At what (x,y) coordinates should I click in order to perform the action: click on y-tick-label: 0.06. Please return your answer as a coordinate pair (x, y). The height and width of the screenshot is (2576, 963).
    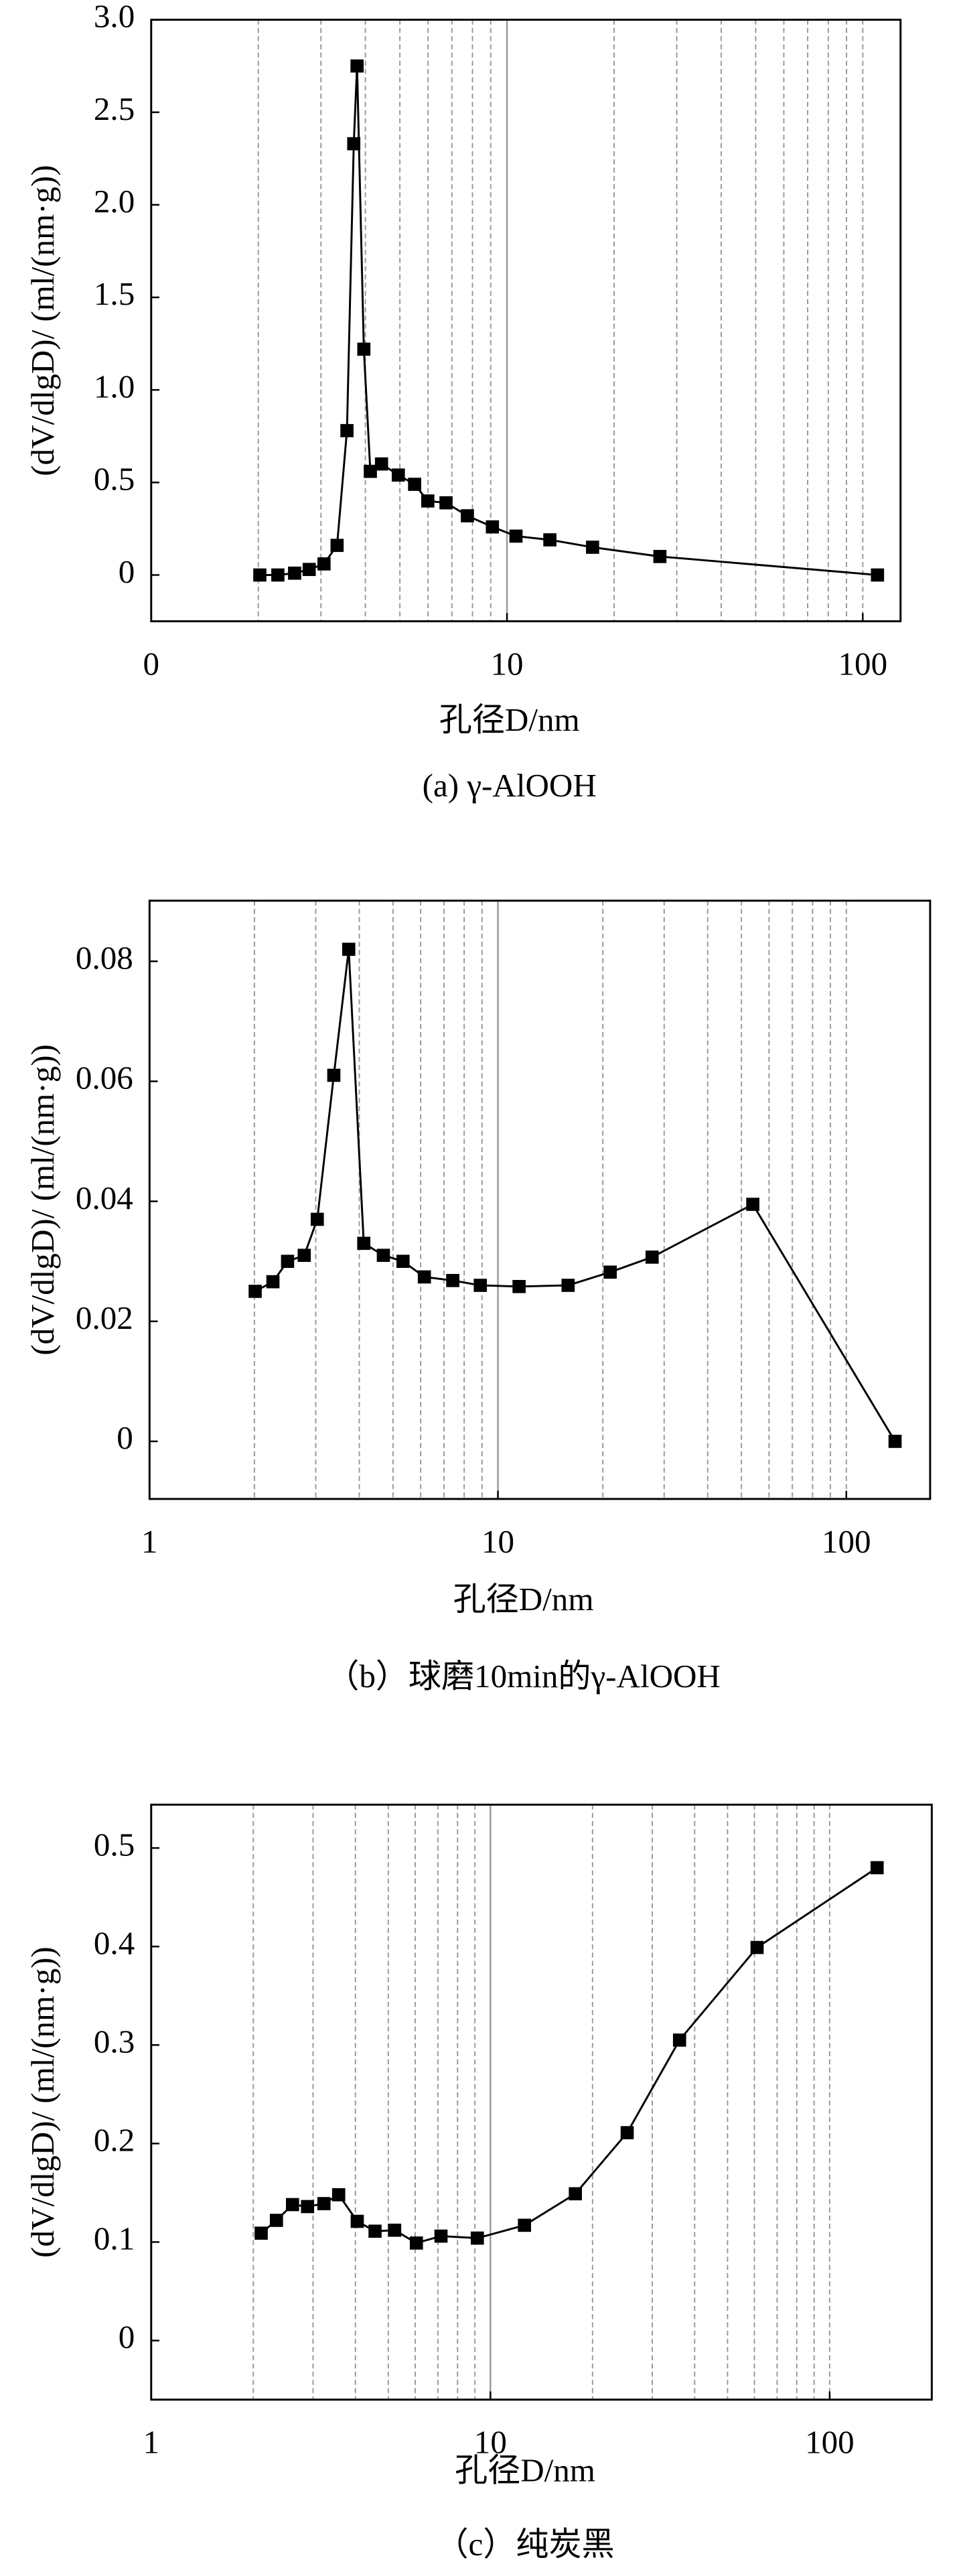
    Looking at the image, I should click on (104, 1078).